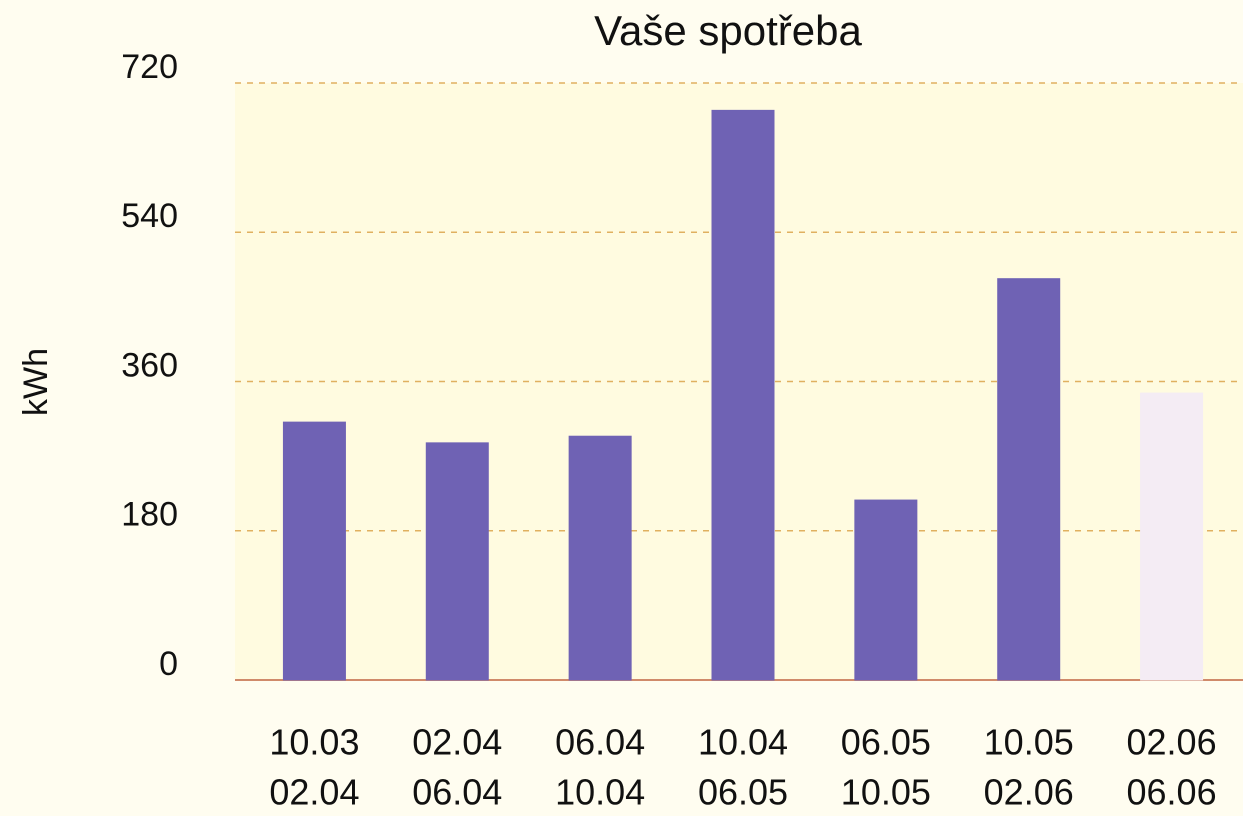 This screenshot has width=1243, height=816. I want to click on y-tick-label: 0, so click(168, 664).